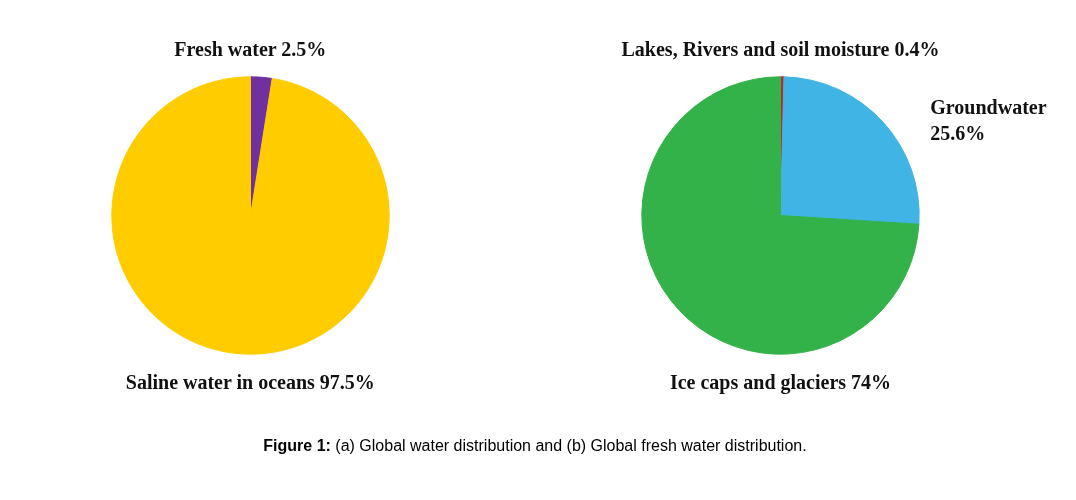 The width and height of the screenshot is (1076, 500). I want to click on data-label: 25.6%, so click(958, 133).